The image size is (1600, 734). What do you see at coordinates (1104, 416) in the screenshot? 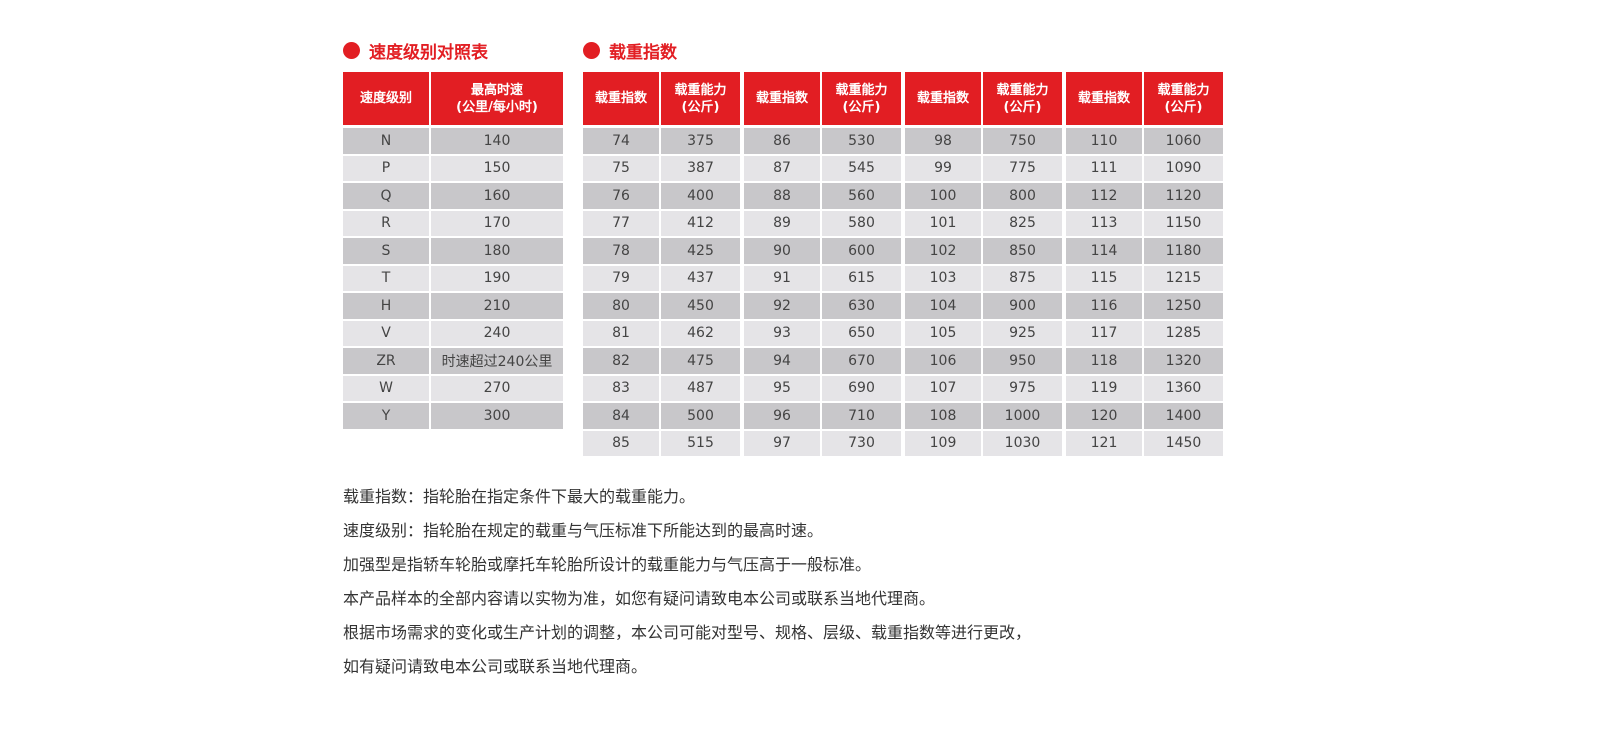
I see `load-index: 120` at bounding box center [1104, 416].